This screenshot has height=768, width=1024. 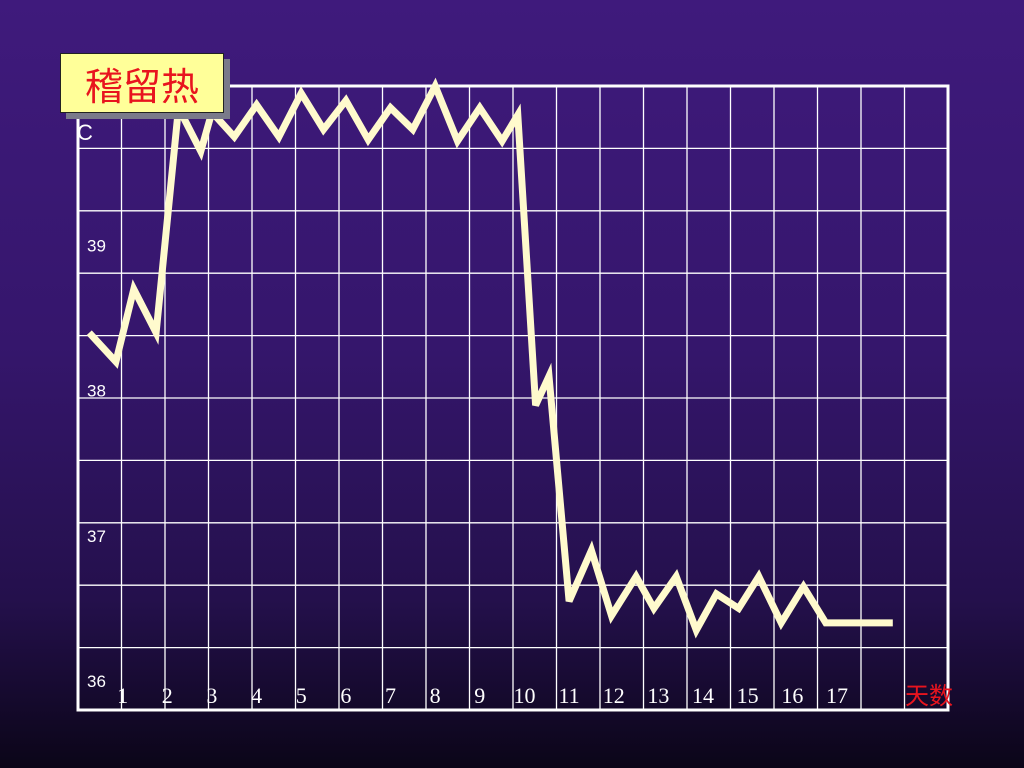 What do you see at coordinates (122, 695) in the screenshot?
I see `x-tick-label: 1` at bounding box center [122, 695].